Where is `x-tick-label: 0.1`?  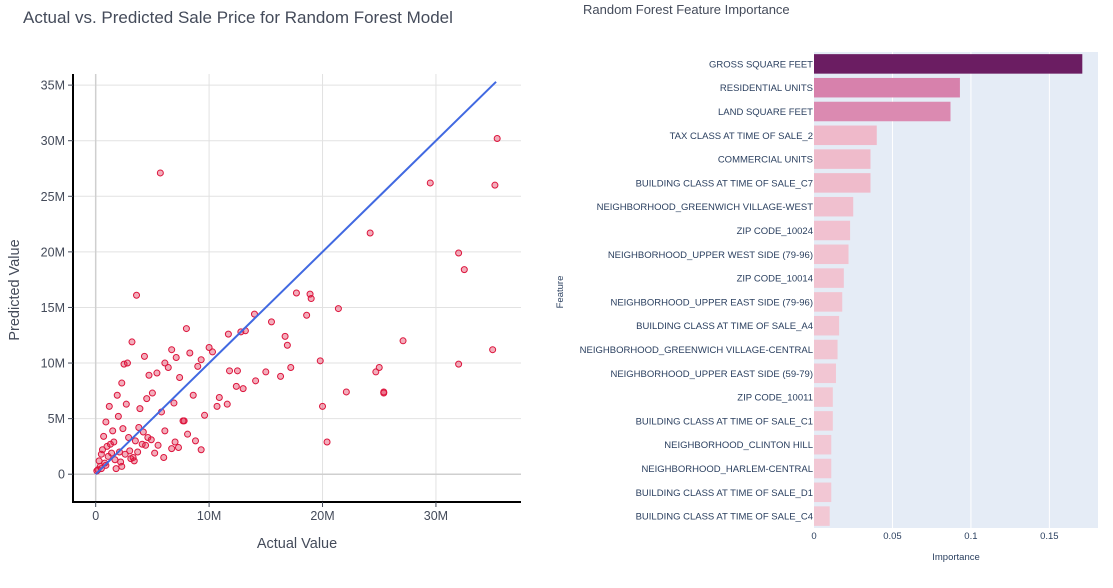
x-tick-label: 0.1 is located at coordinates (970, 536).